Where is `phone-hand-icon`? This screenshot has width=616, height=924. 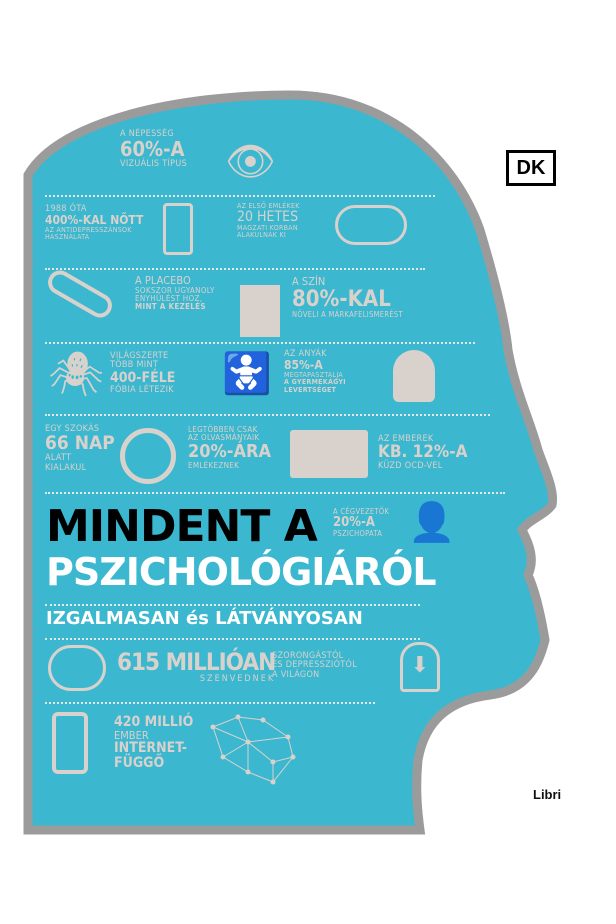
phone-hand-icon is located at coordinates (70, 743).